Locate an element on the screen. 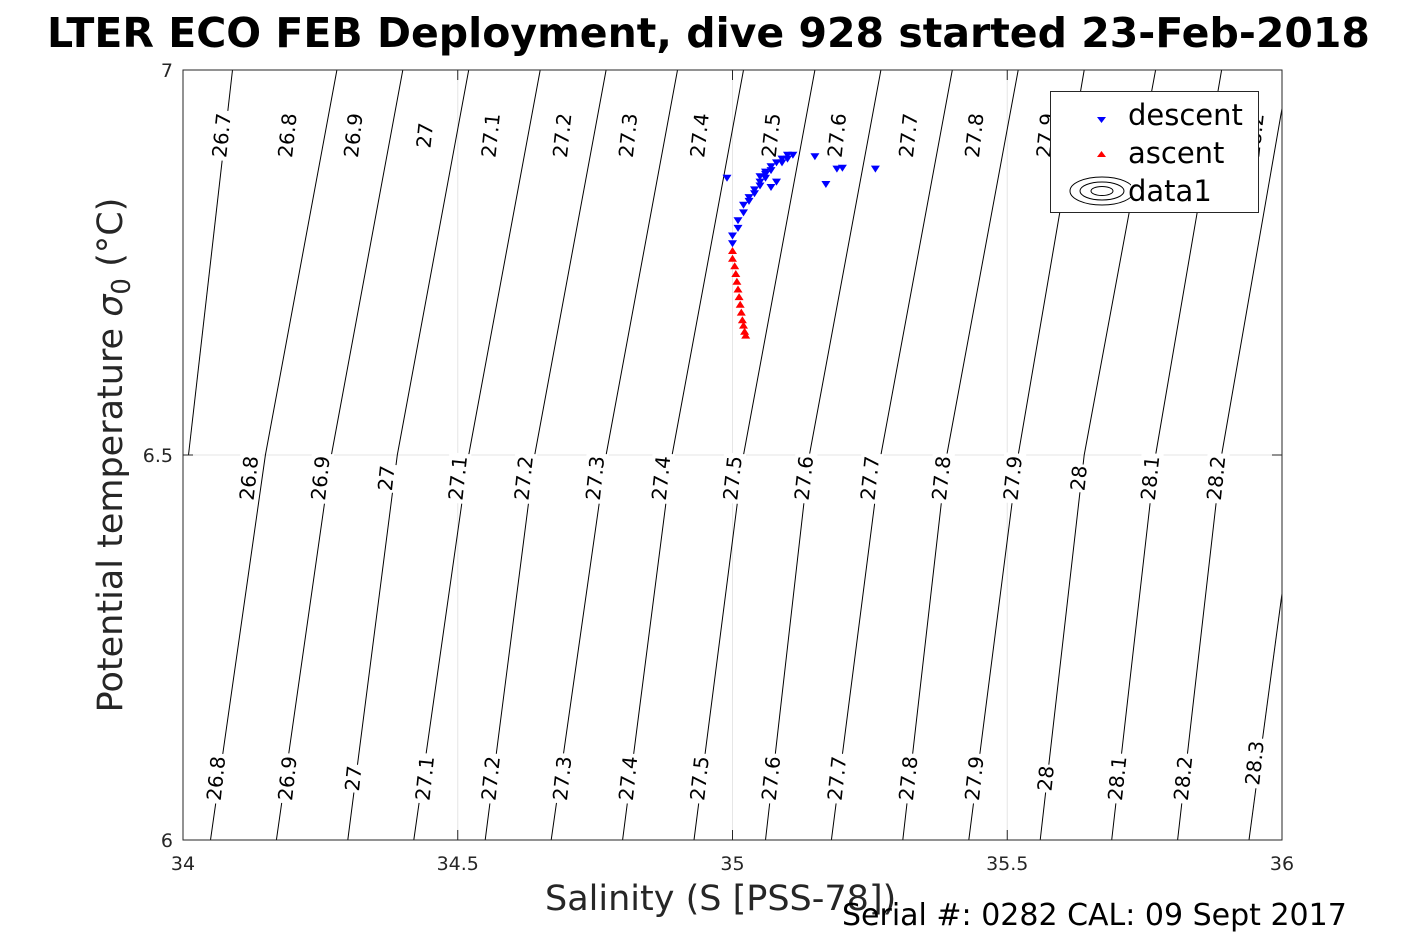 The height and width of the screenshot is (945, 1417). legend: descent ascent data1 is located at coordinates (1154, 152).